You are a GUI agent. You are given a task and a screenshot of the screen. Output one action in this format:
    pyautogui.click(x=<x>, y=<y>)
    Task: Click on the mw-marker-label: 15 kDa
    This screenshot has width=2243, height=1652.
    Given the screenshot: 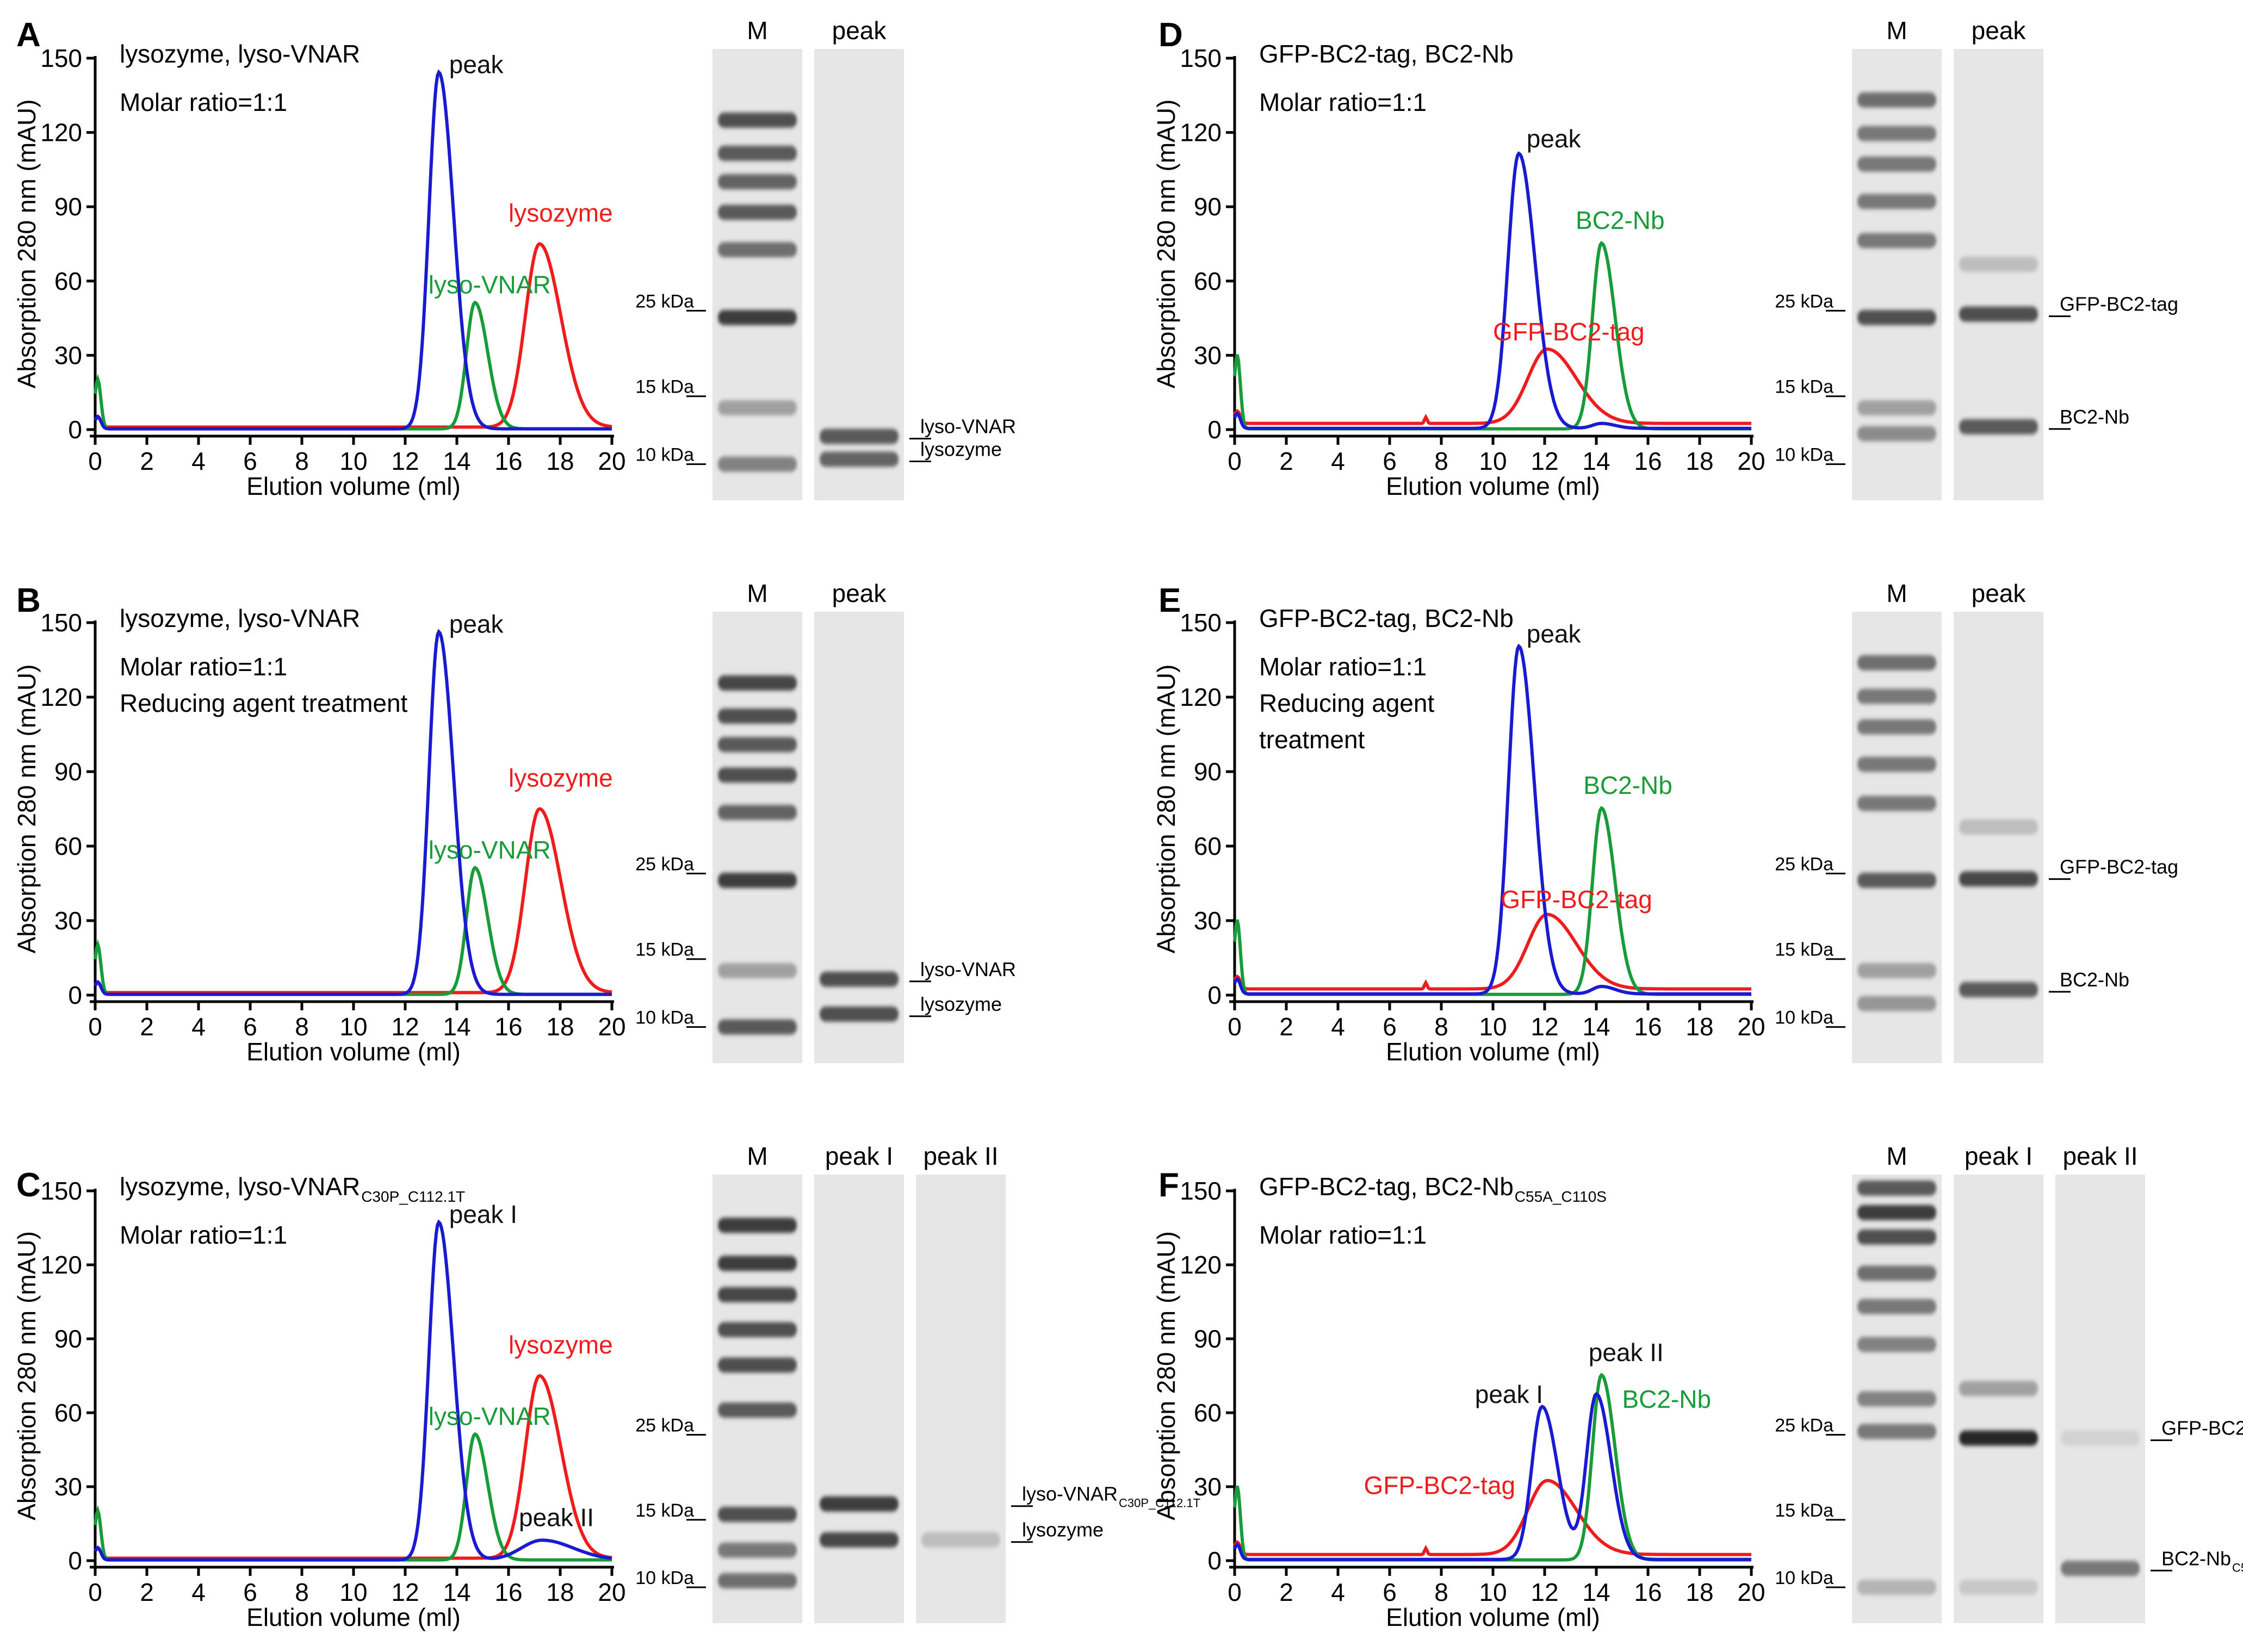 What is the action you would take?
    pyautogui.click(x=664, y=387)
    